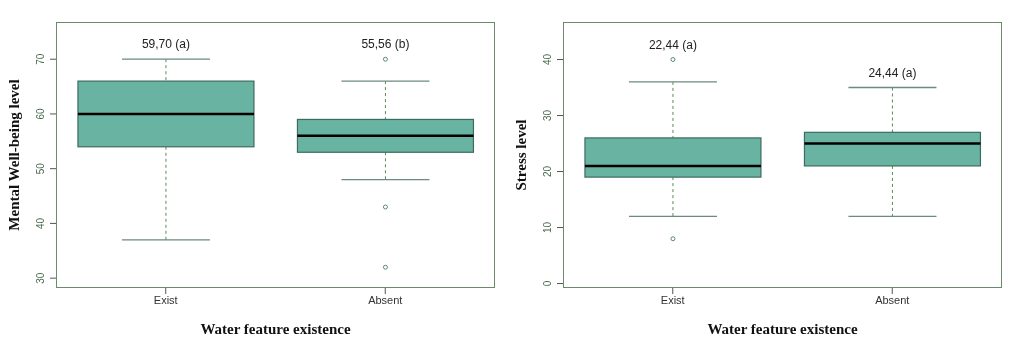  What do you see at coordinates (14, 155) in the screenshot?
I see `y-axis-title: Mental Well-being level` at bounding box center [14, 155].